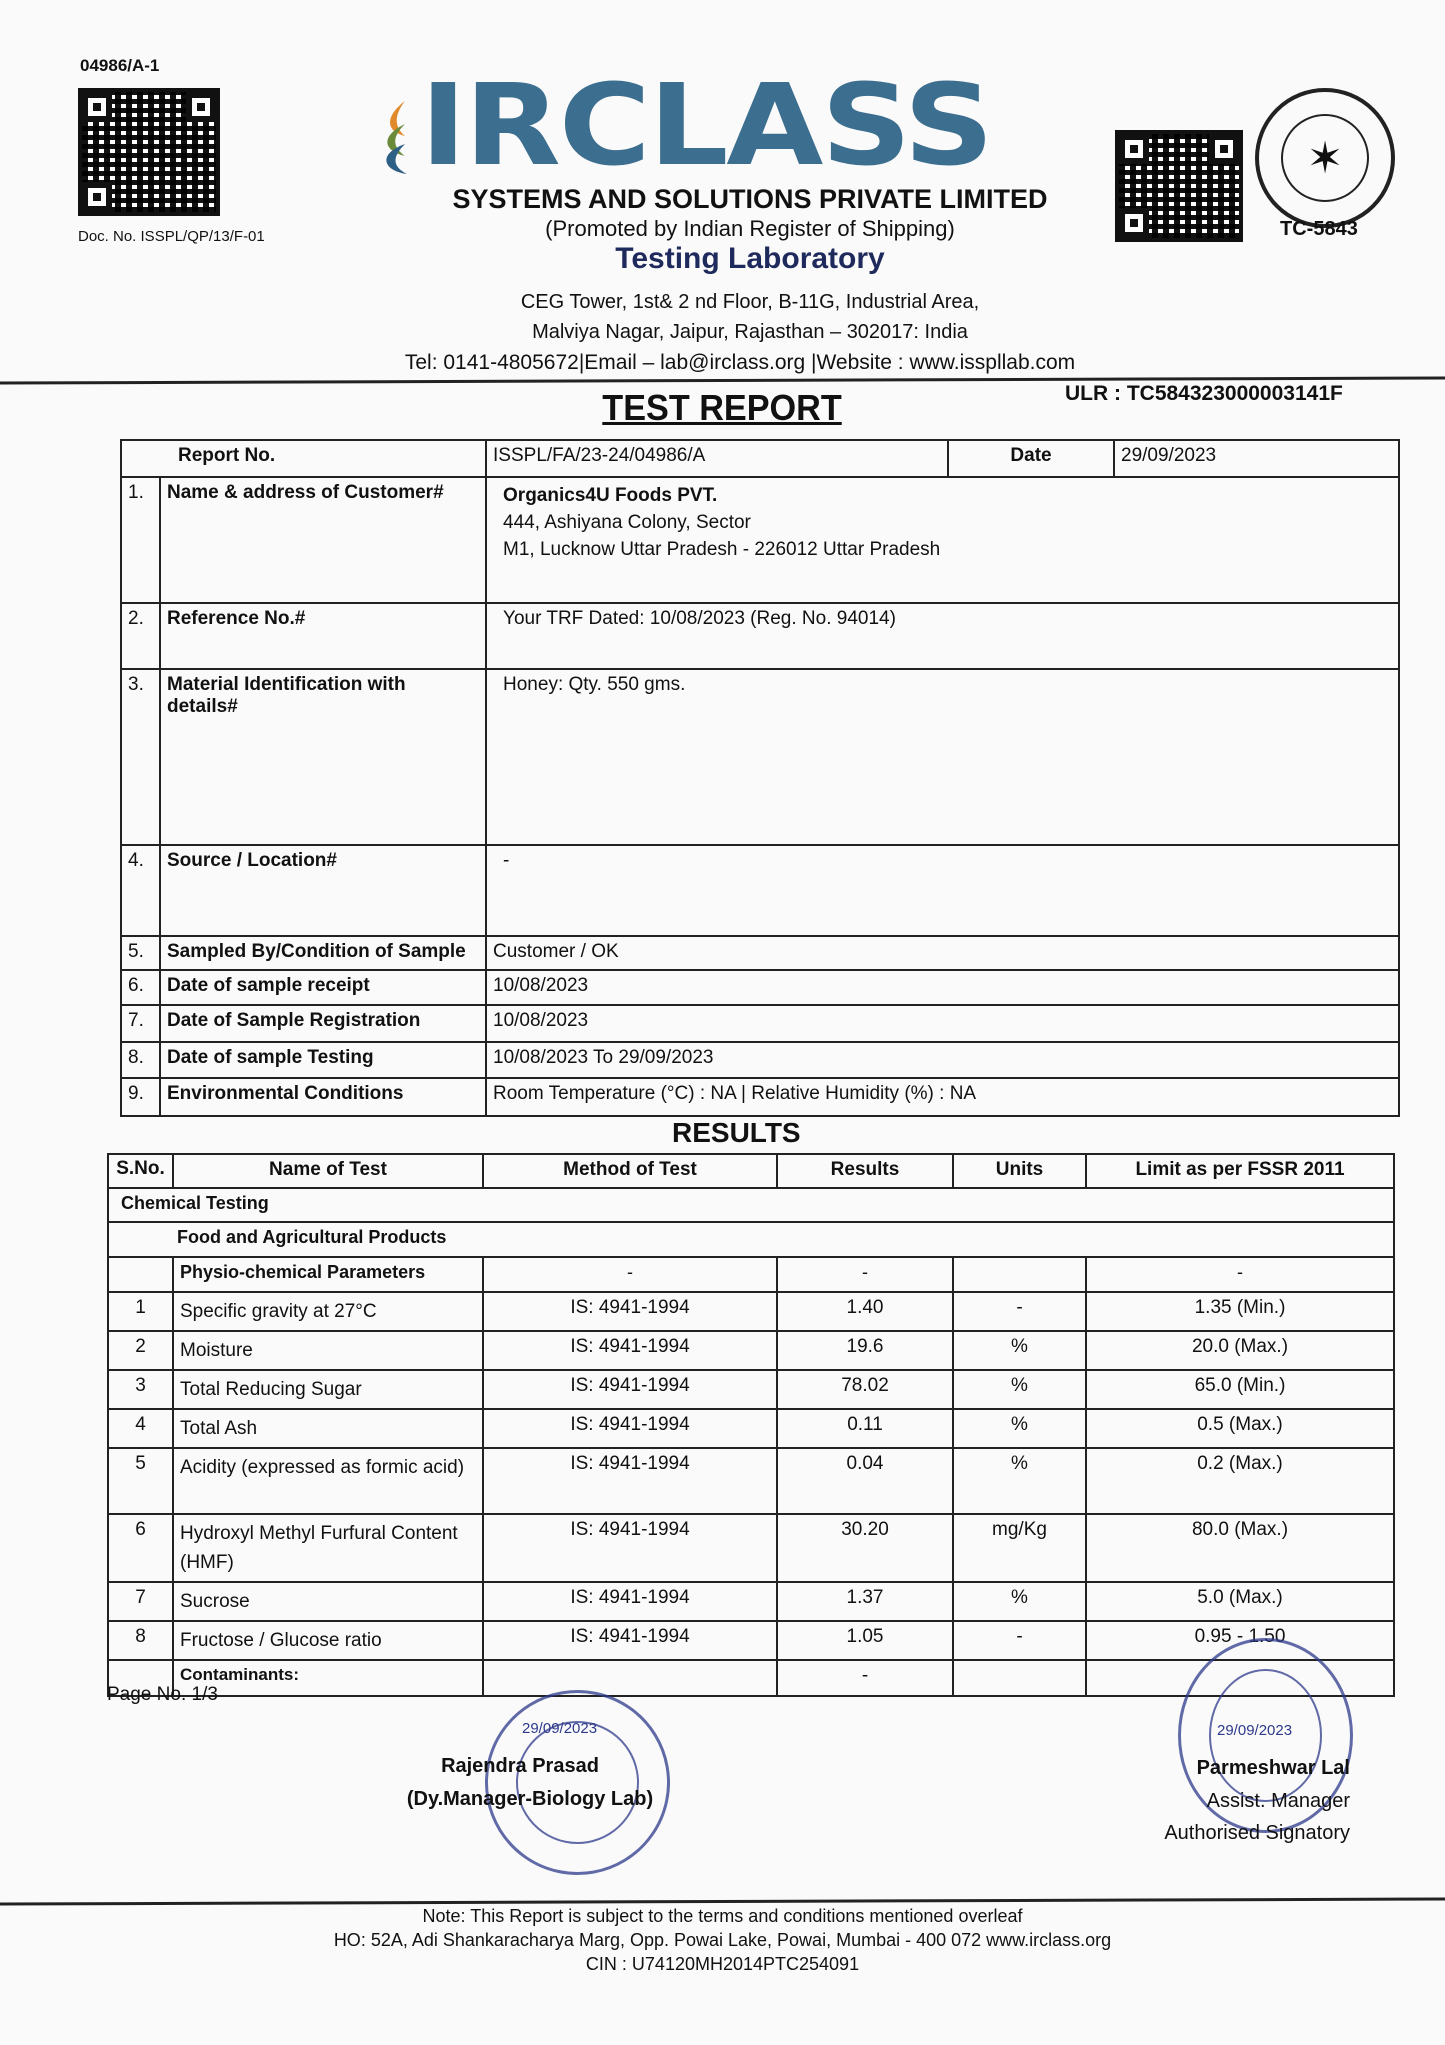 The width and height of the screenshot is (1445, 2045). What do you see at coordinates (323, 636) in the screenshot?
I see `field-label: Reference No.#` at bounding box center [323, 636].